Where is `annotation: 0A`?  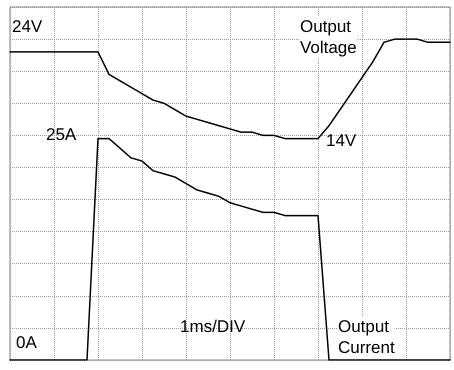
annotation: 0A is located at coordinates (27, 342).